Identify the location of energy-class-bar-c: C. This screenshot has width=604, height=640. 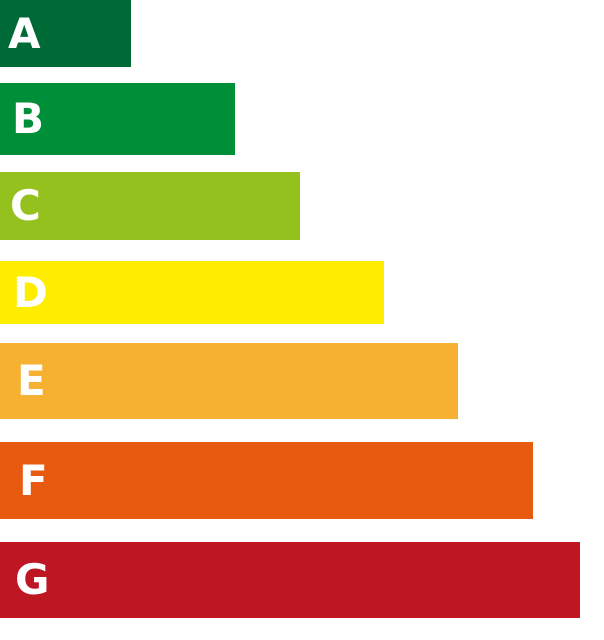
(150, 206).